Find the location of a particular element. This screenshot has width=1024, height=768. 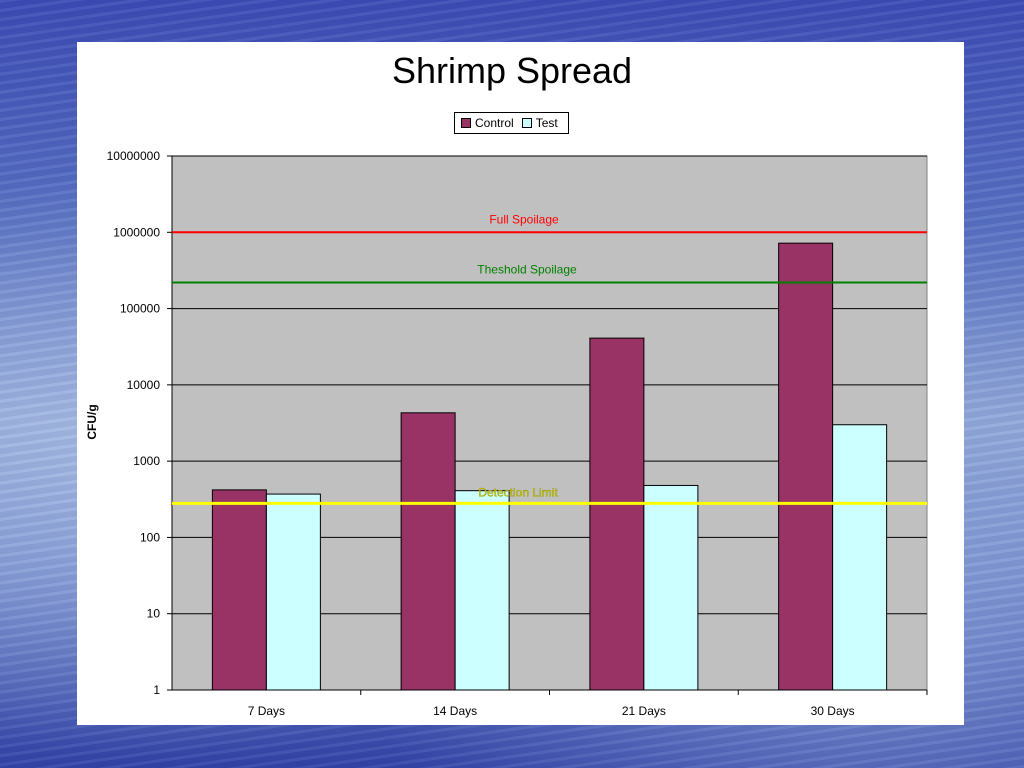

y-tick-label: 100000 is located at coordinates (140, 309).